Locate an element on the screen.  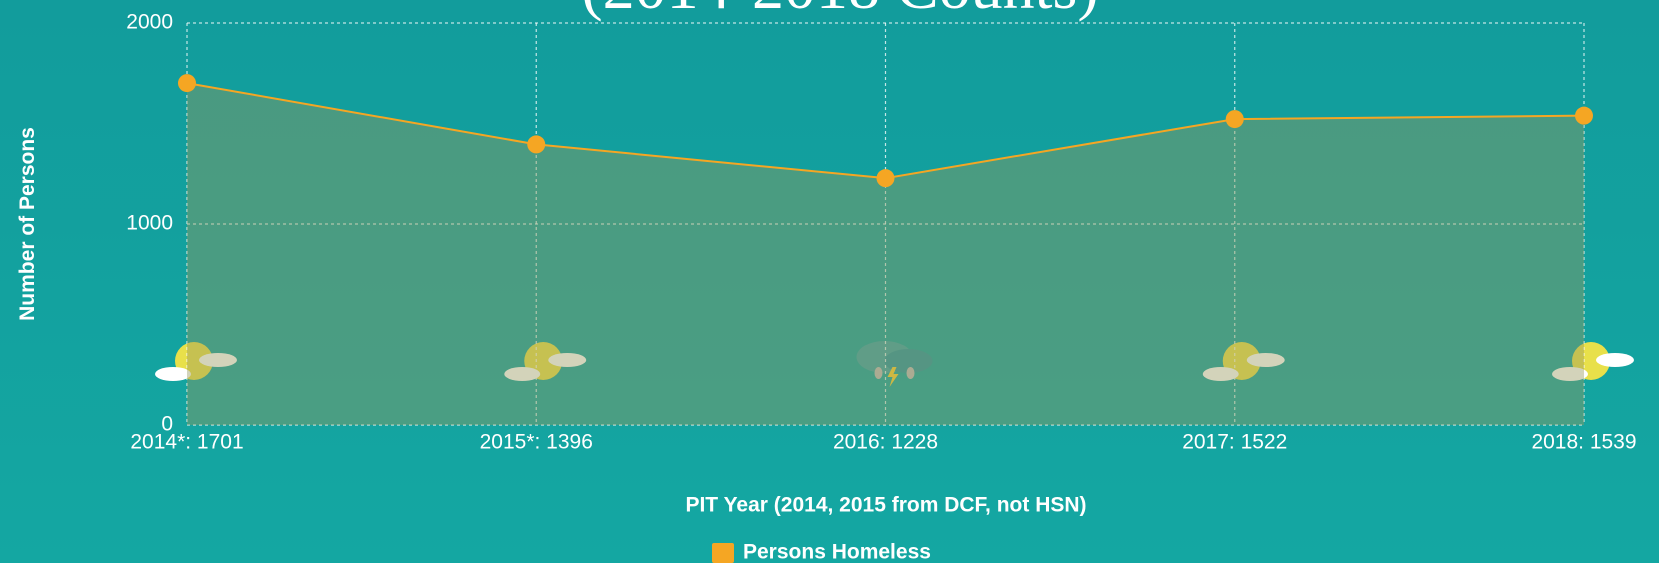
bolt is located at coordinates (893, 377).